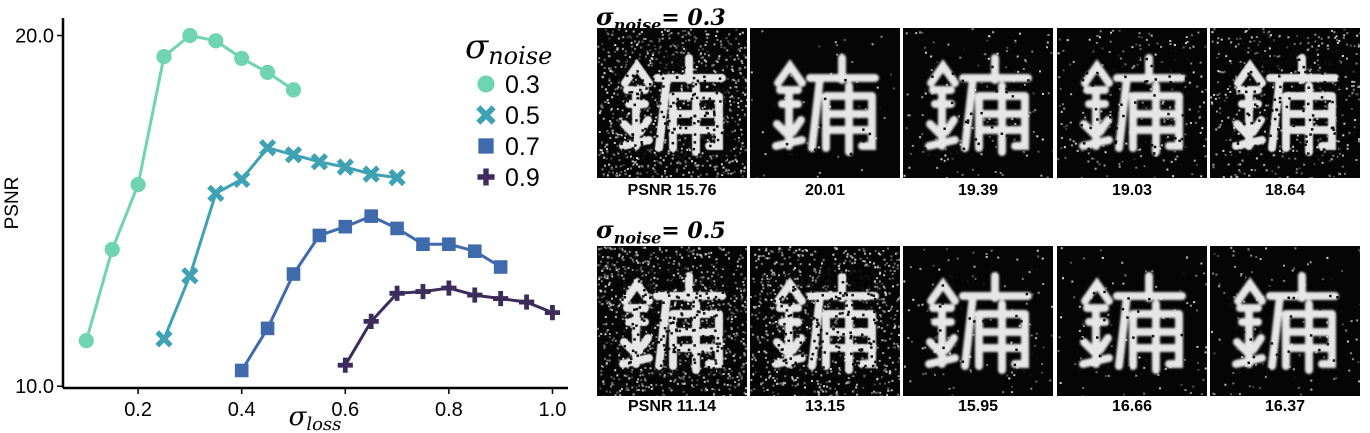  I want to click on x-tick-label: 0.8, so click(449, 410).